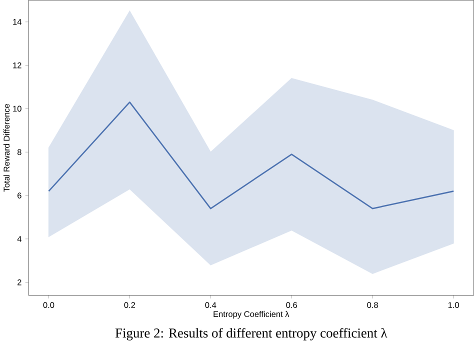 Image resolution: width=474 pixels, height=344 pixels. I want to click on x-tick-label: 0.0, so click(48, 305).